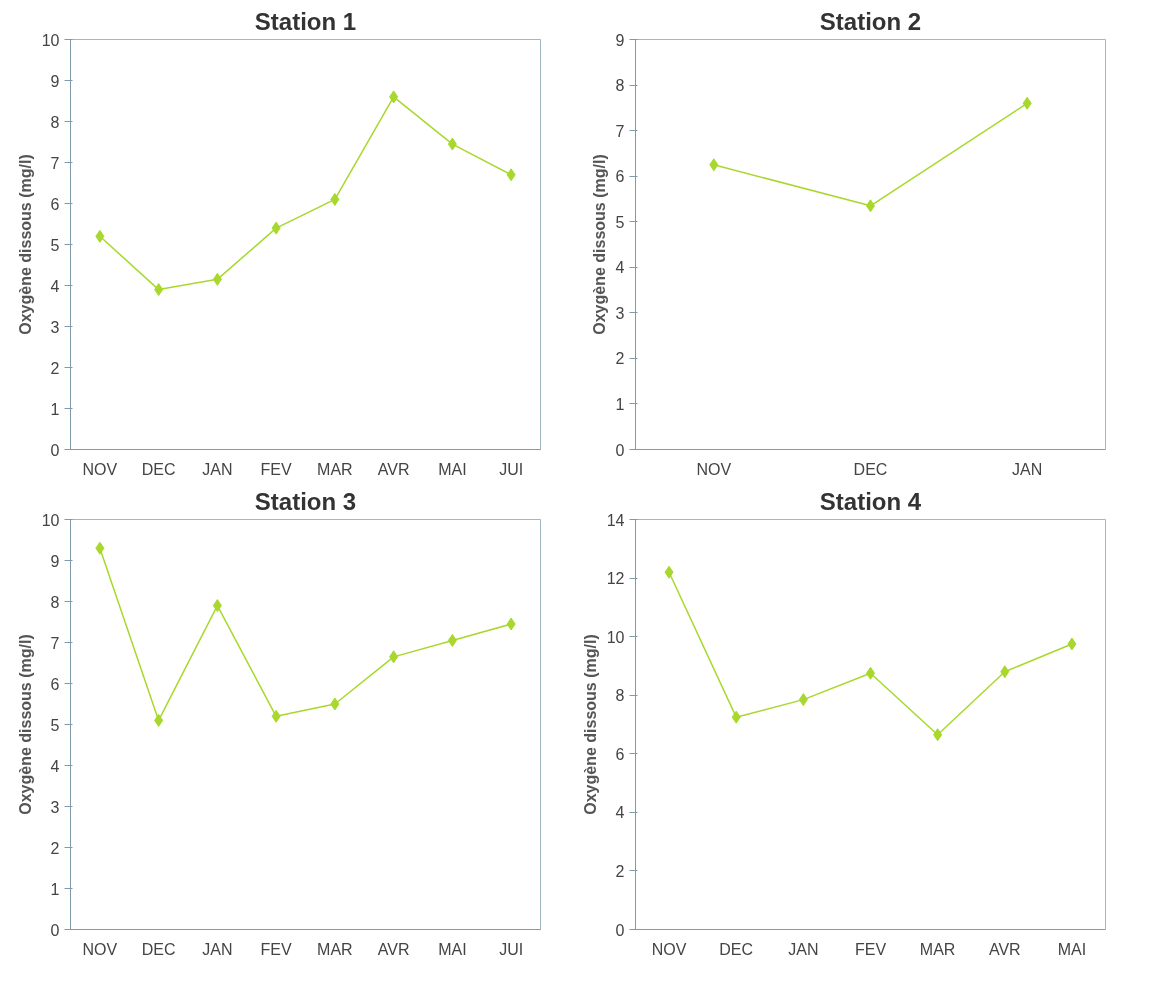  I want to click on chart-title: Station 3, so click(305, 501).